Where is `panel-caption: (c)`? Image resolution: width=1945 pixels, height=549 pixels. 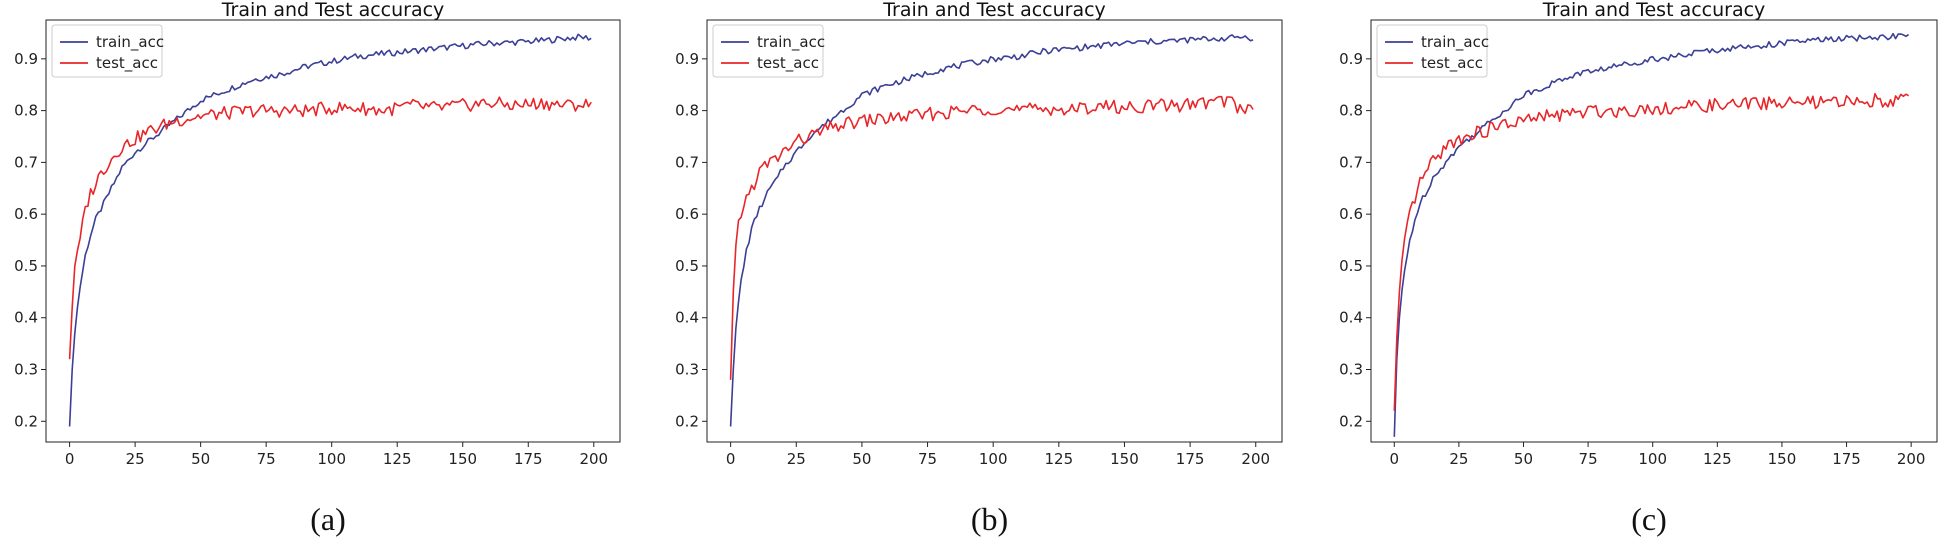 panel-caption: (c) is located at coordinates (1649, 519).